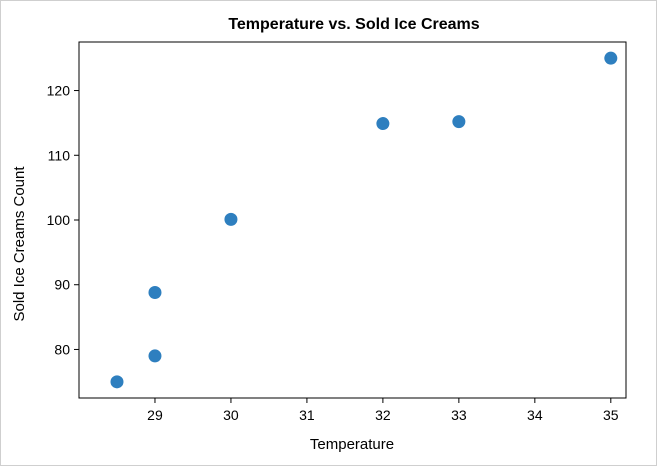 The image size is (657, 466). Describe the element at coordinates (383, 415) in the screenshot. I see `x-tick-label: 32` at that location.